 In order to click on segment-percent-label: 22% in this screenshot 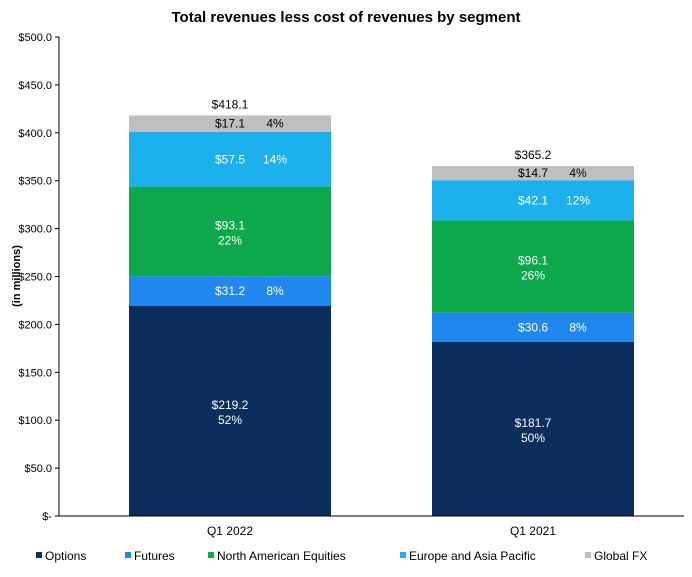, I will do `click(230, 241)`.